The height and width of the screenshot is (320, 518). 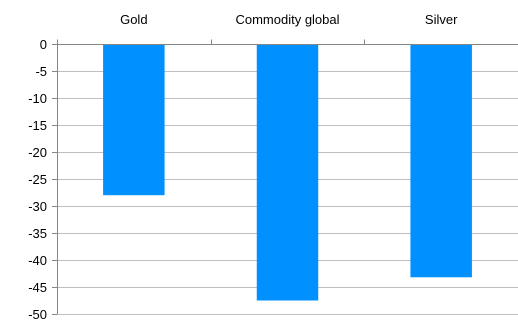 I want to click on bar-commodity-global, so click(x=287, y=172).